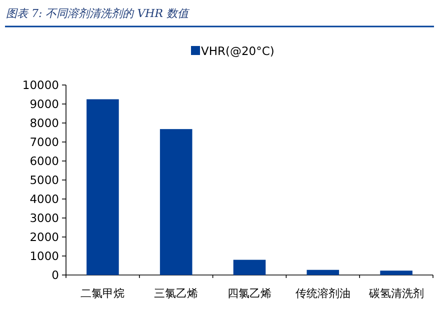  I want to click on y-tick-label: 10000, so click(40, 85).